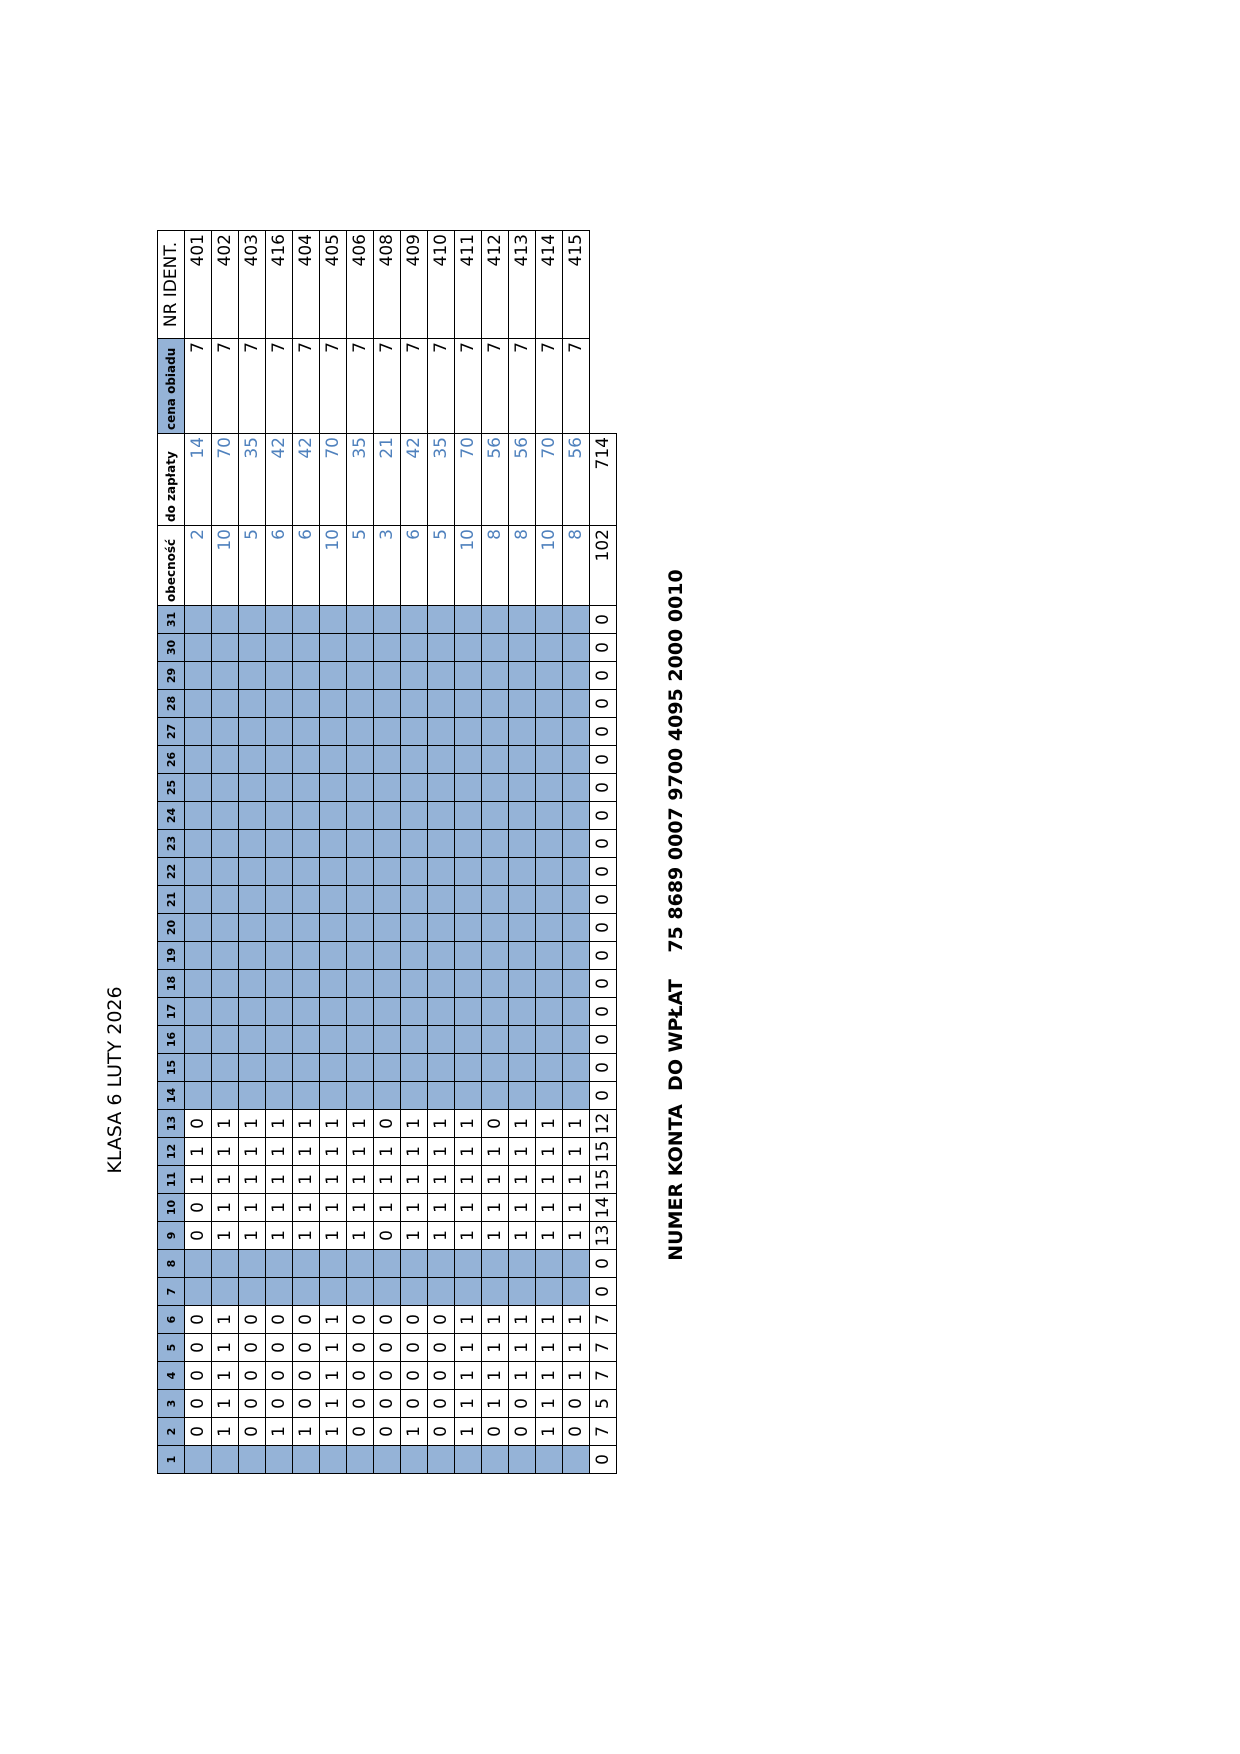 This screenshot has width=1240, height=1754. What do you see at coordinates (171, 899) in the screenshot?
I see `day-header: 21` at bounding box center [171, 899].